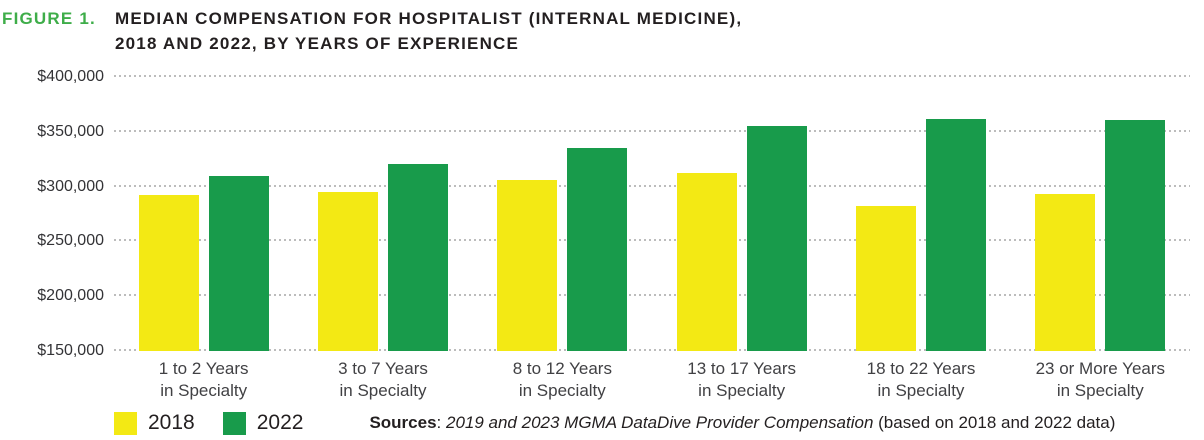 Image resolution: width=1204 pixels, height=440 pixels. I want to click on x-label-18-to-22-years: 18 to 22 Years in Specialty, so click(920, 380).